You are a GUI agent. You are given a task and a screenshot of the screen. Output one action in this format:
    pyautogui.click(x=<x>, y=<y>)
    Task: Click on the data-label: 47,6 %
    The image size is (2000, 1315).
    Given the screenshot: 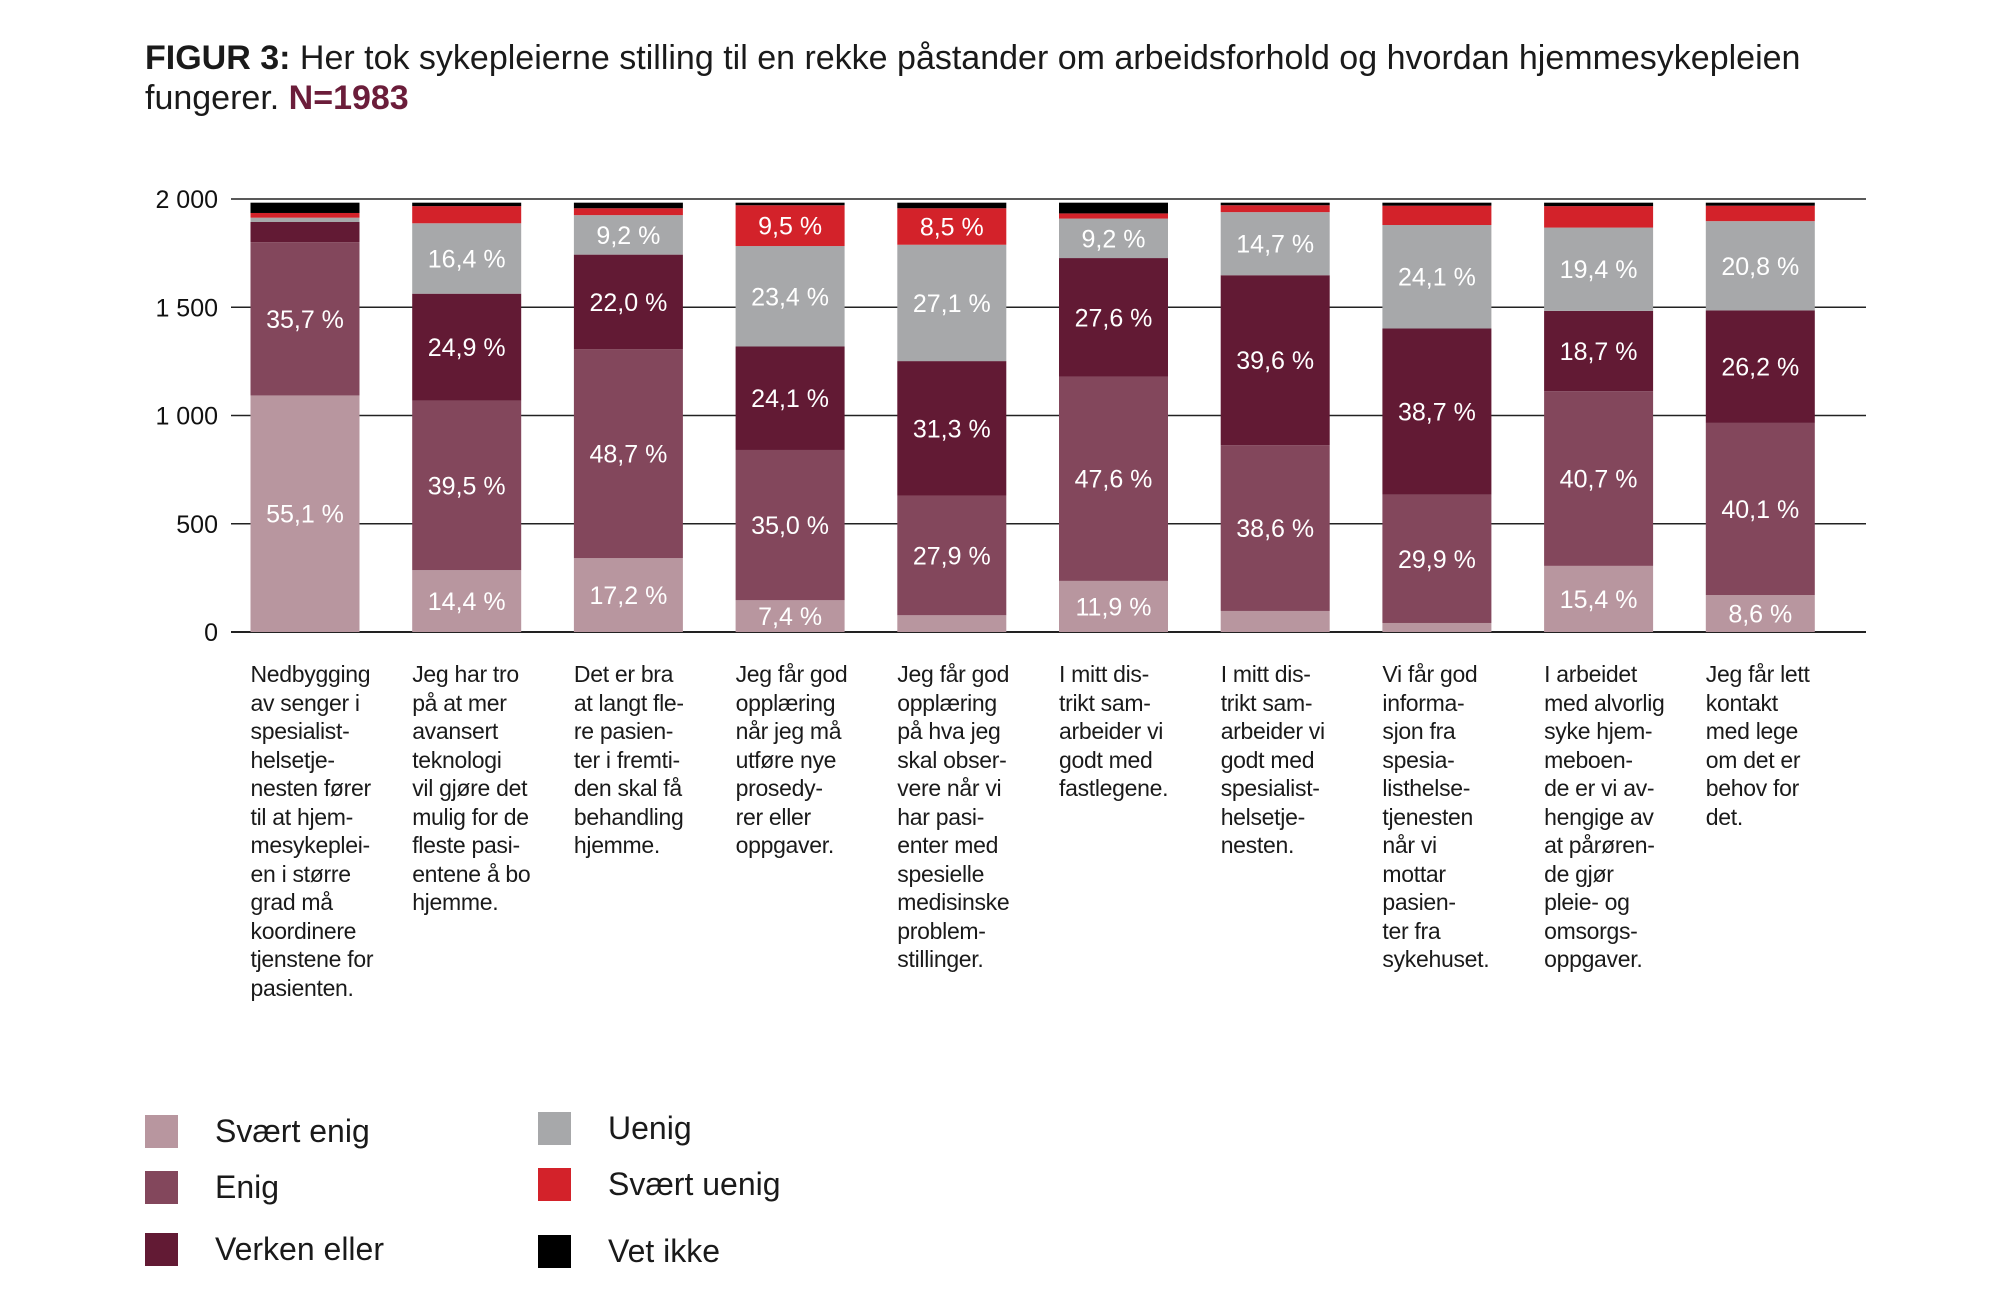 What is the action you would take?
    pyautogui.click(x=1114, y=480)
    